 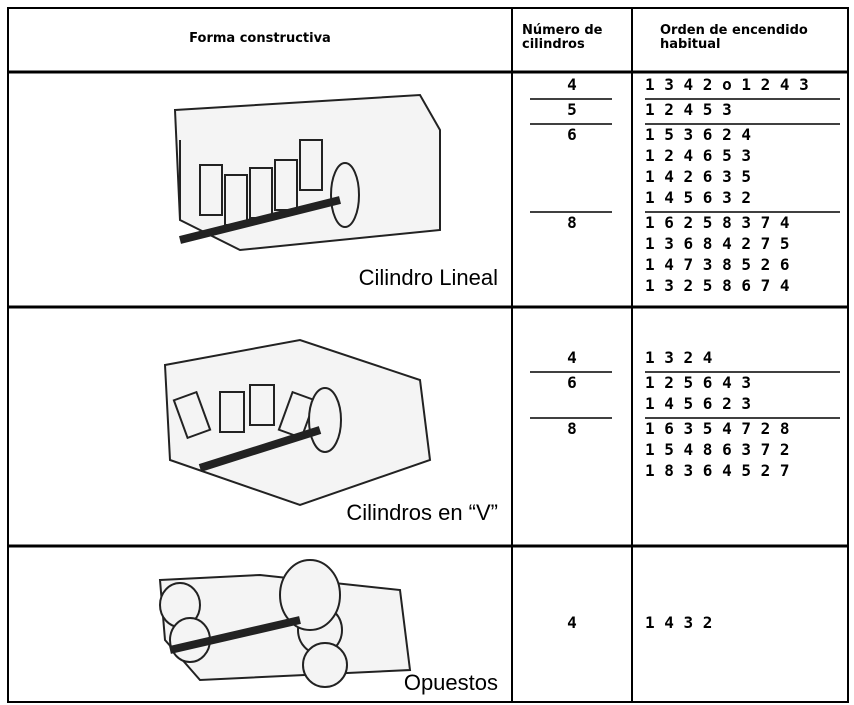 I want to click on column-header: cilindros, so click(x=553, y=44).